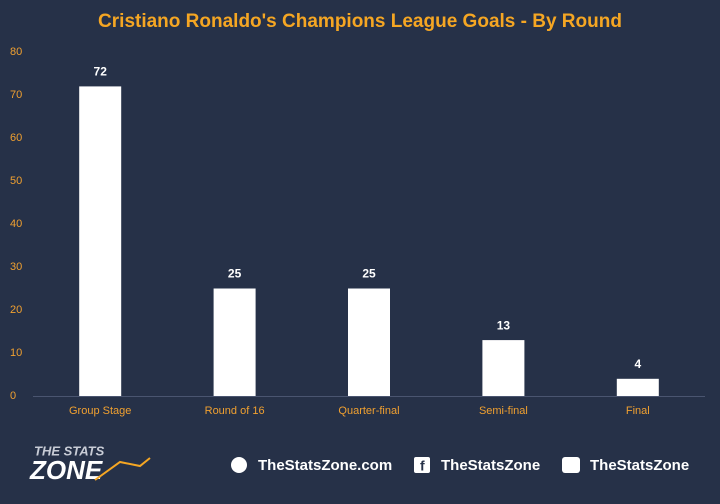  Describe the element at coordinates (504, 325) in the screenshot. I see `data-label: 13` at that location.